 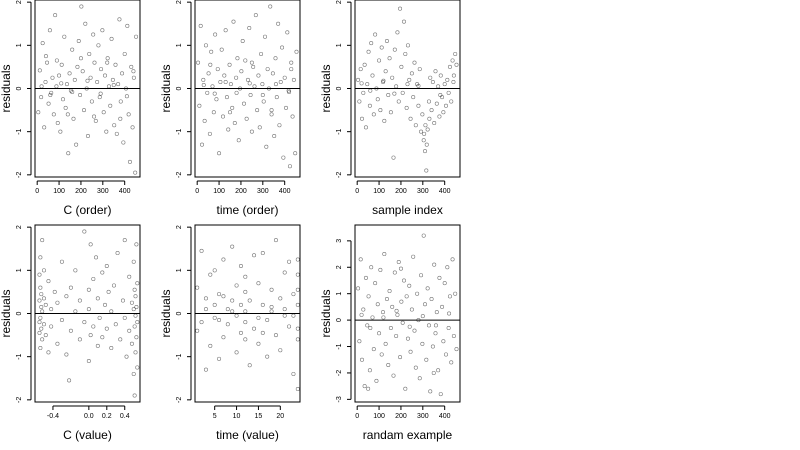 What do you see at coordinates (215, 416) in the screenshot?
I see `x-tick-label: 5` at bounding box center [215, 416].